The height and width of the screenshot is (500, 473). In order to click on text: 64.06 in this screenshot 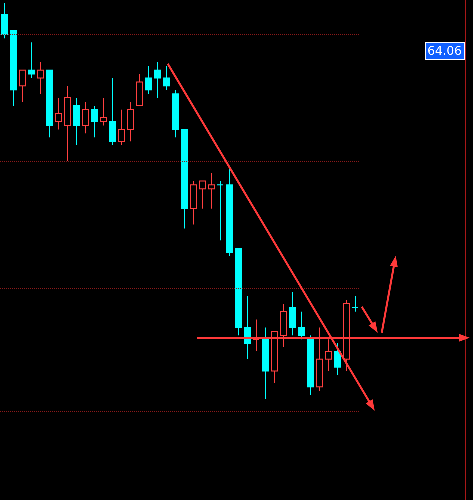, I will do `click(444, 51)`.